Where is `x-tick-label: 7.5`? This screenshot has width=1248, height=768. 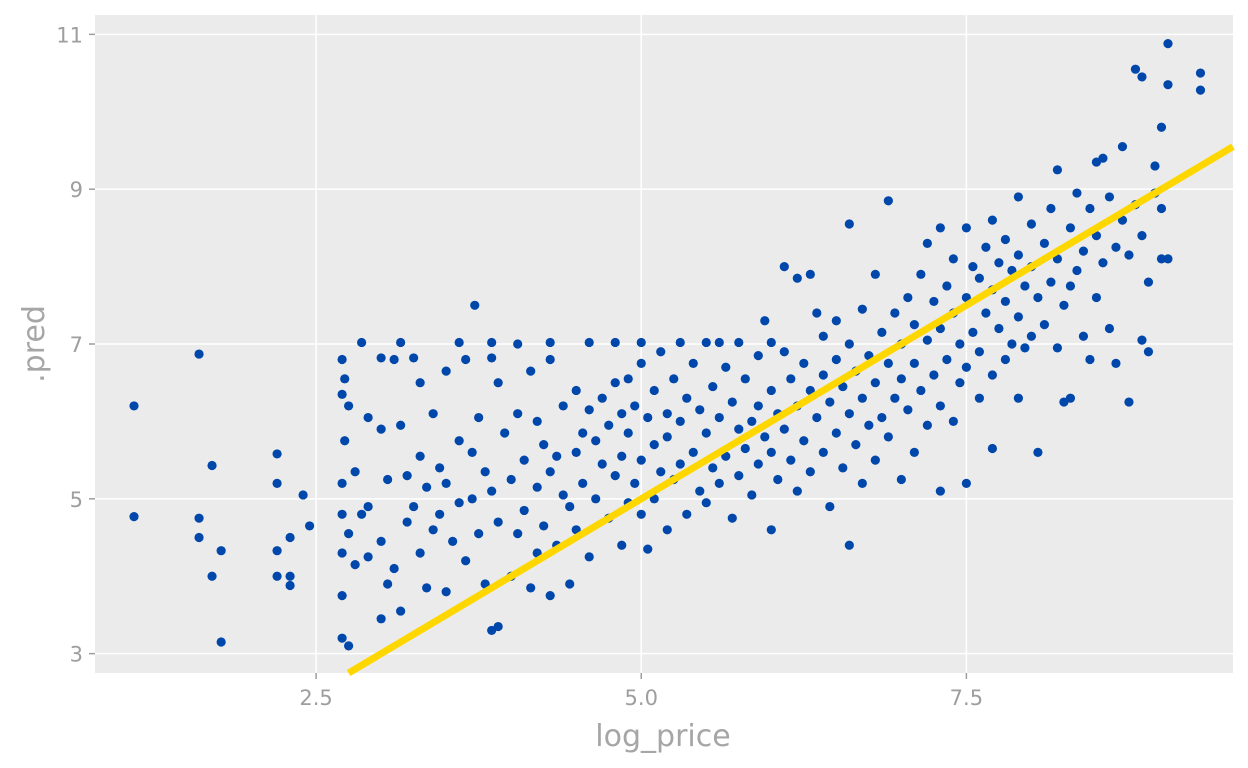 x-tick-label: 7.5 is located at coordinates (966, 698).